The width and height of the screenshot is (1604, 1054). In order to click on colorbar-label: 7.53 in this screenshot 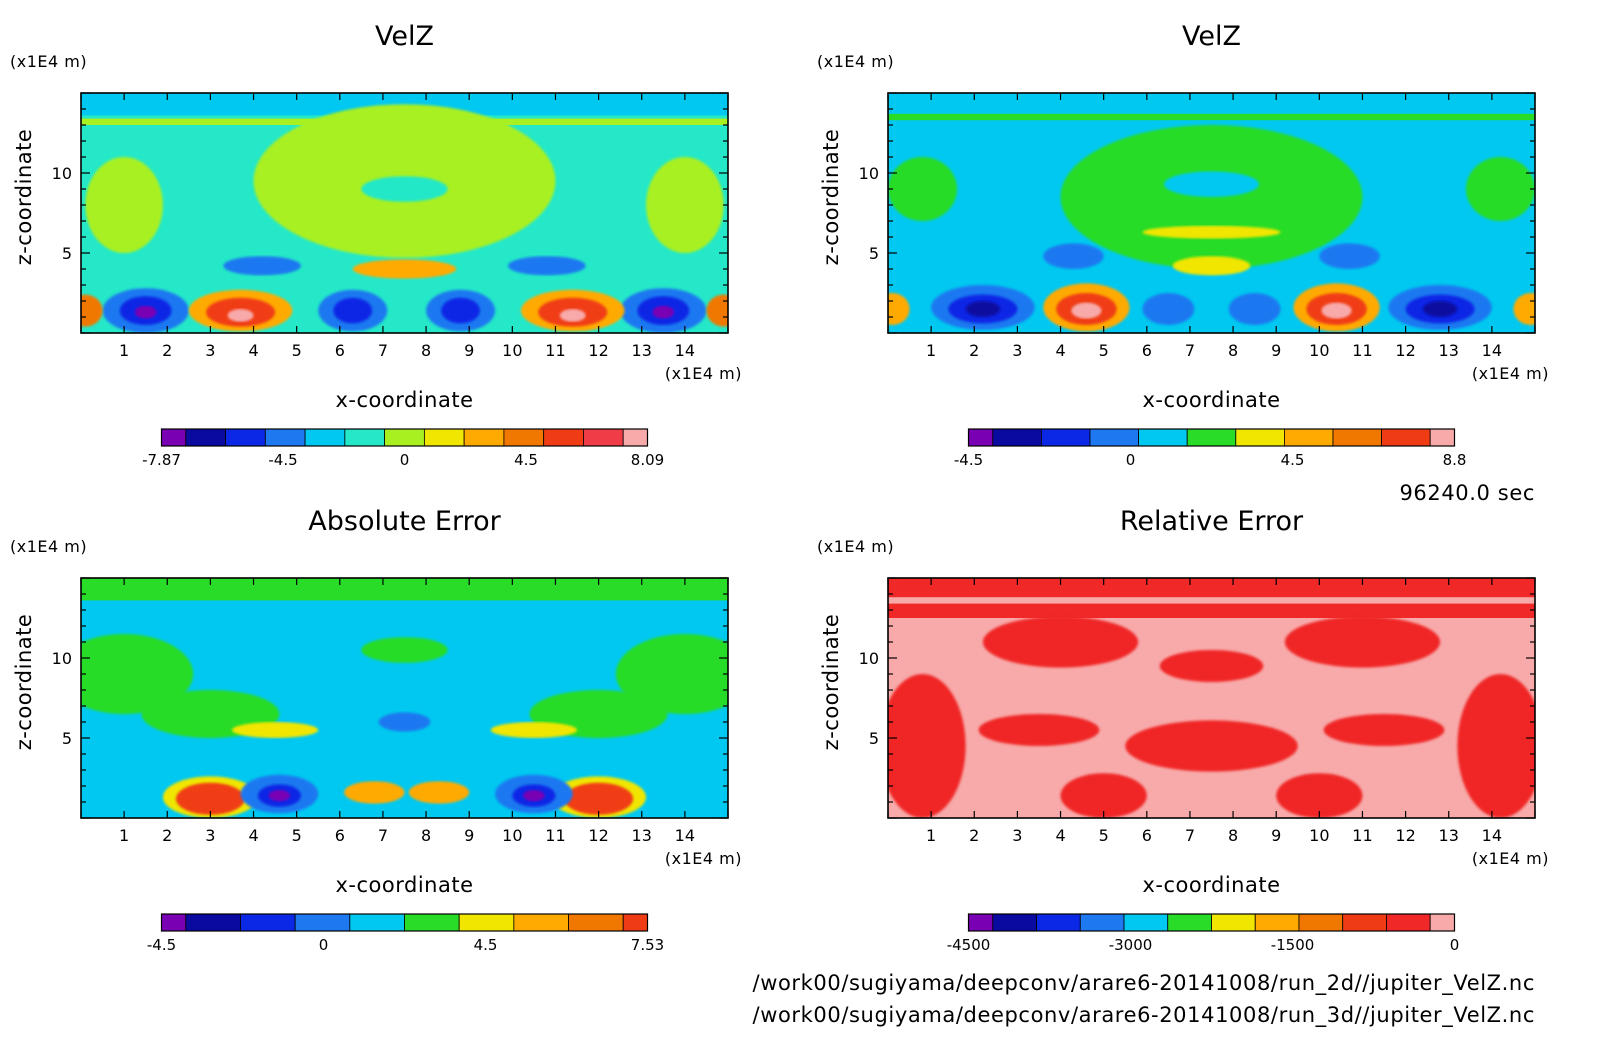, I will do `click(647, 945)`.